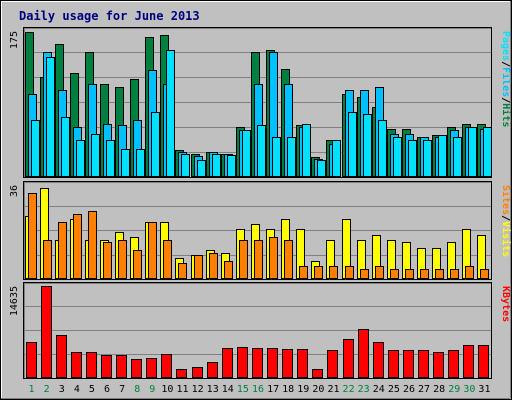 This screenshot has width=512, height=400. Describe the element at coordinates (182, 389) in the screenshot. I see `x-tick-day-11: 11` at that location.